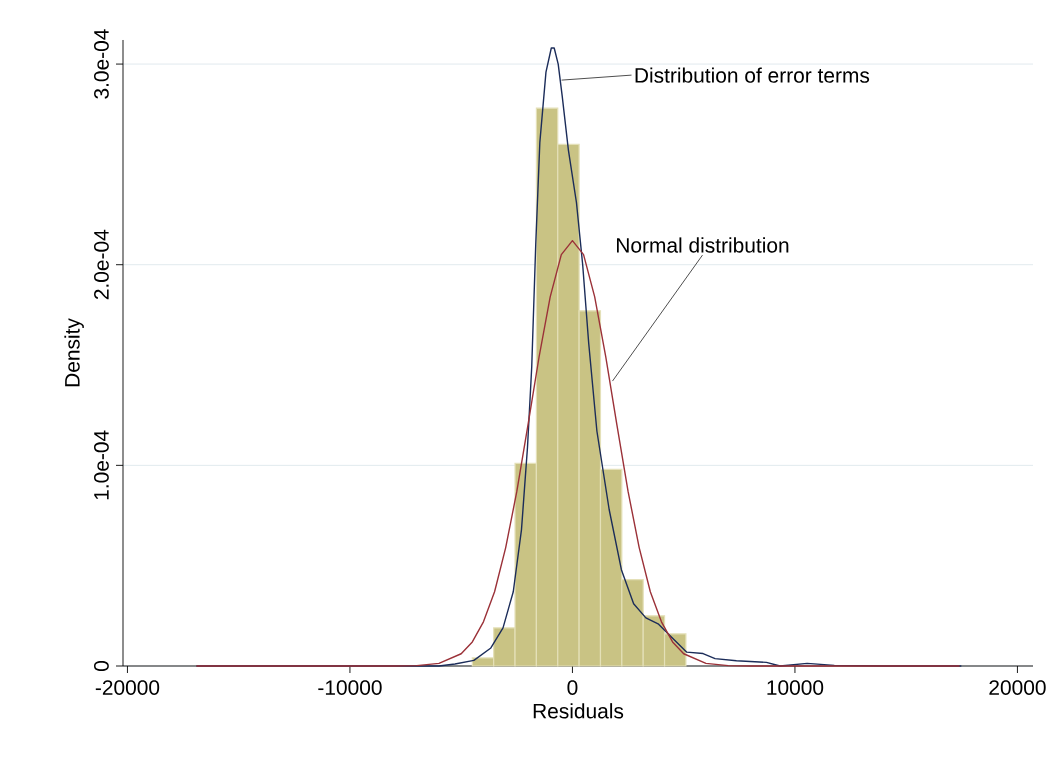 This screenshot has width=1055, height=770. What do you see at coordinates (795, 687) in the screenshot?
I see `x-tick-label: 10000` at bounding box center [795, 687].